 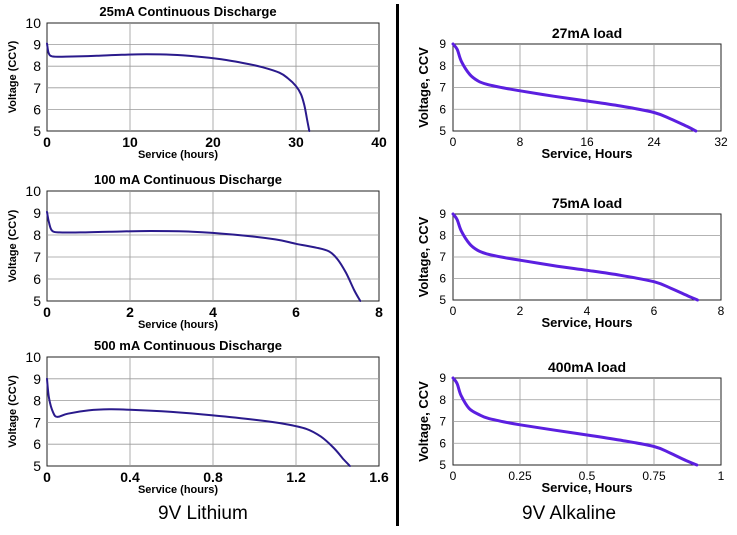 I want to click on alkaline-caption: 9V Alkaline, so click(x=569, y=513).